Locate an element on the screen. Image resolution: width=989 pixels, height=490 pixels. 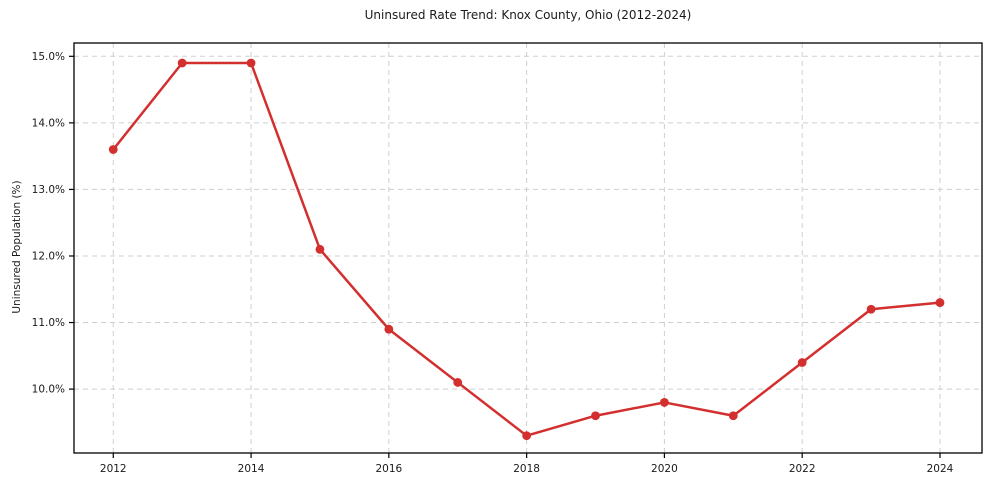
y-tick-label: 11.0% is located at coordinates (48, 323).